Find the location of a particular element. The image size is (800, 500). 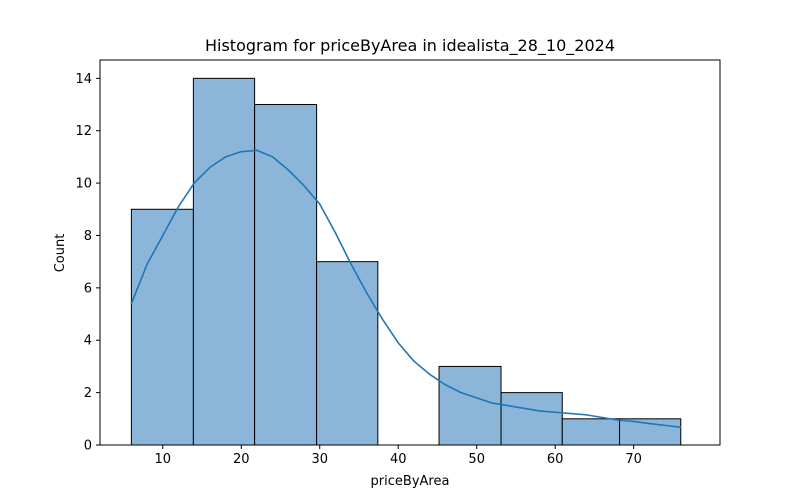

x-tick-label: 10 is located at coordinates (163, 459).